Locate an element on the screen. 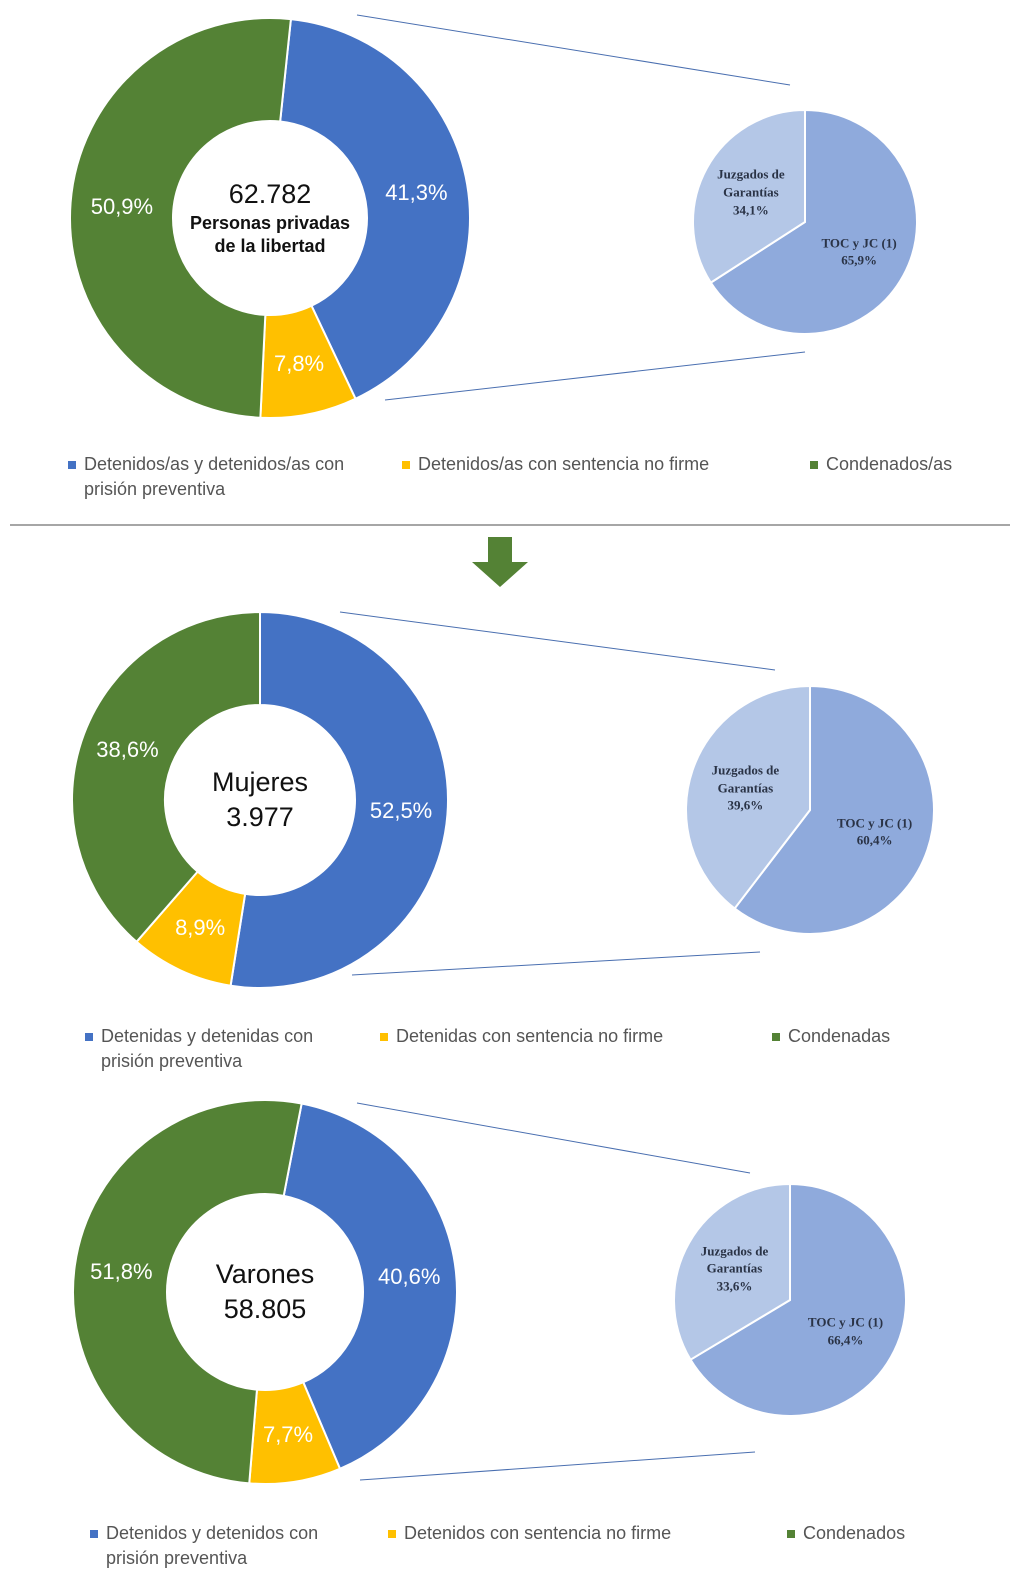  value-label: 7,8% is located at coordinates (299, 363).